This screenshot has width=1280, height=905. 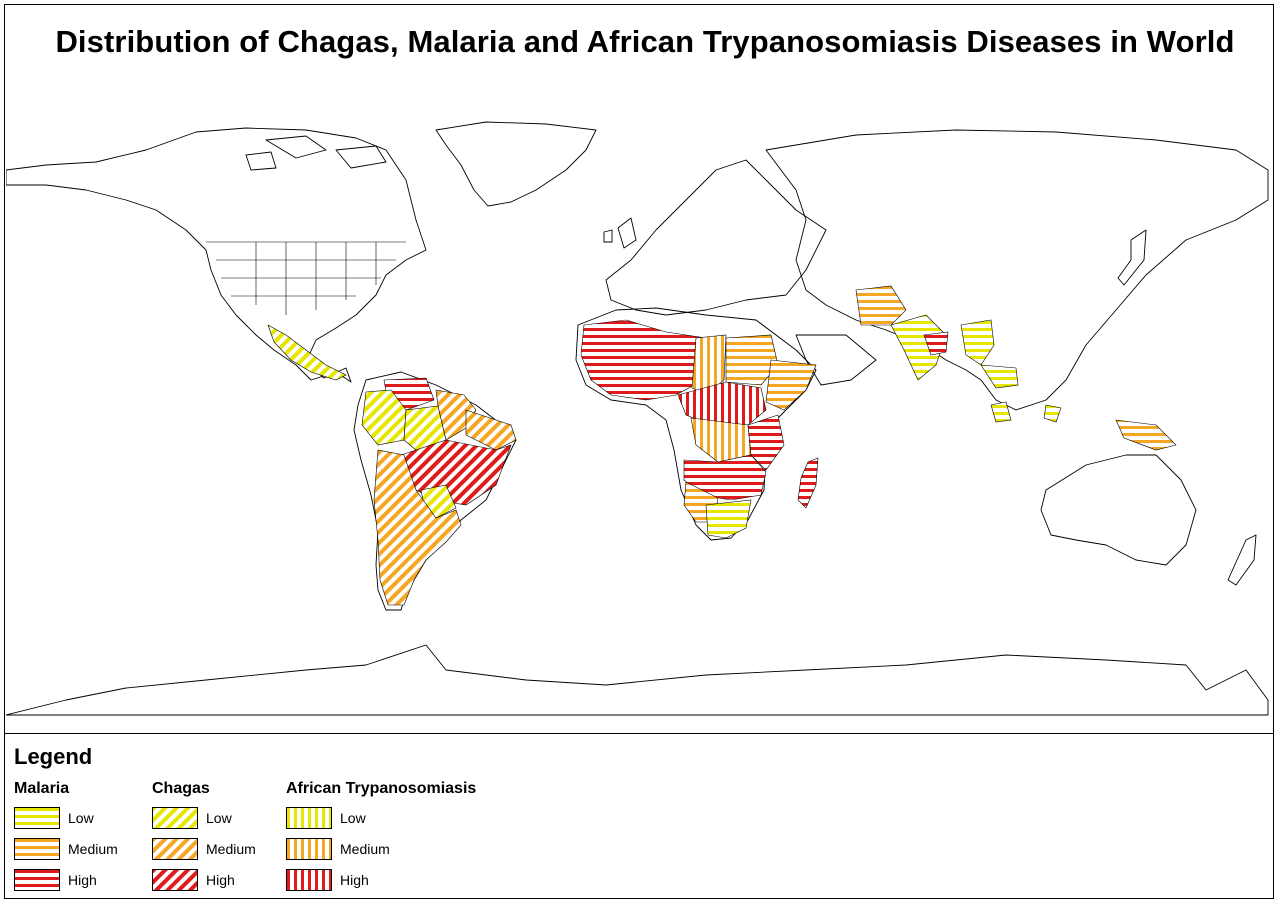 What do you see at coordinates (66, 848) in the screenshot?
I see `legend-item-malaria-medium: Medium` at bounding box center [66, 848].